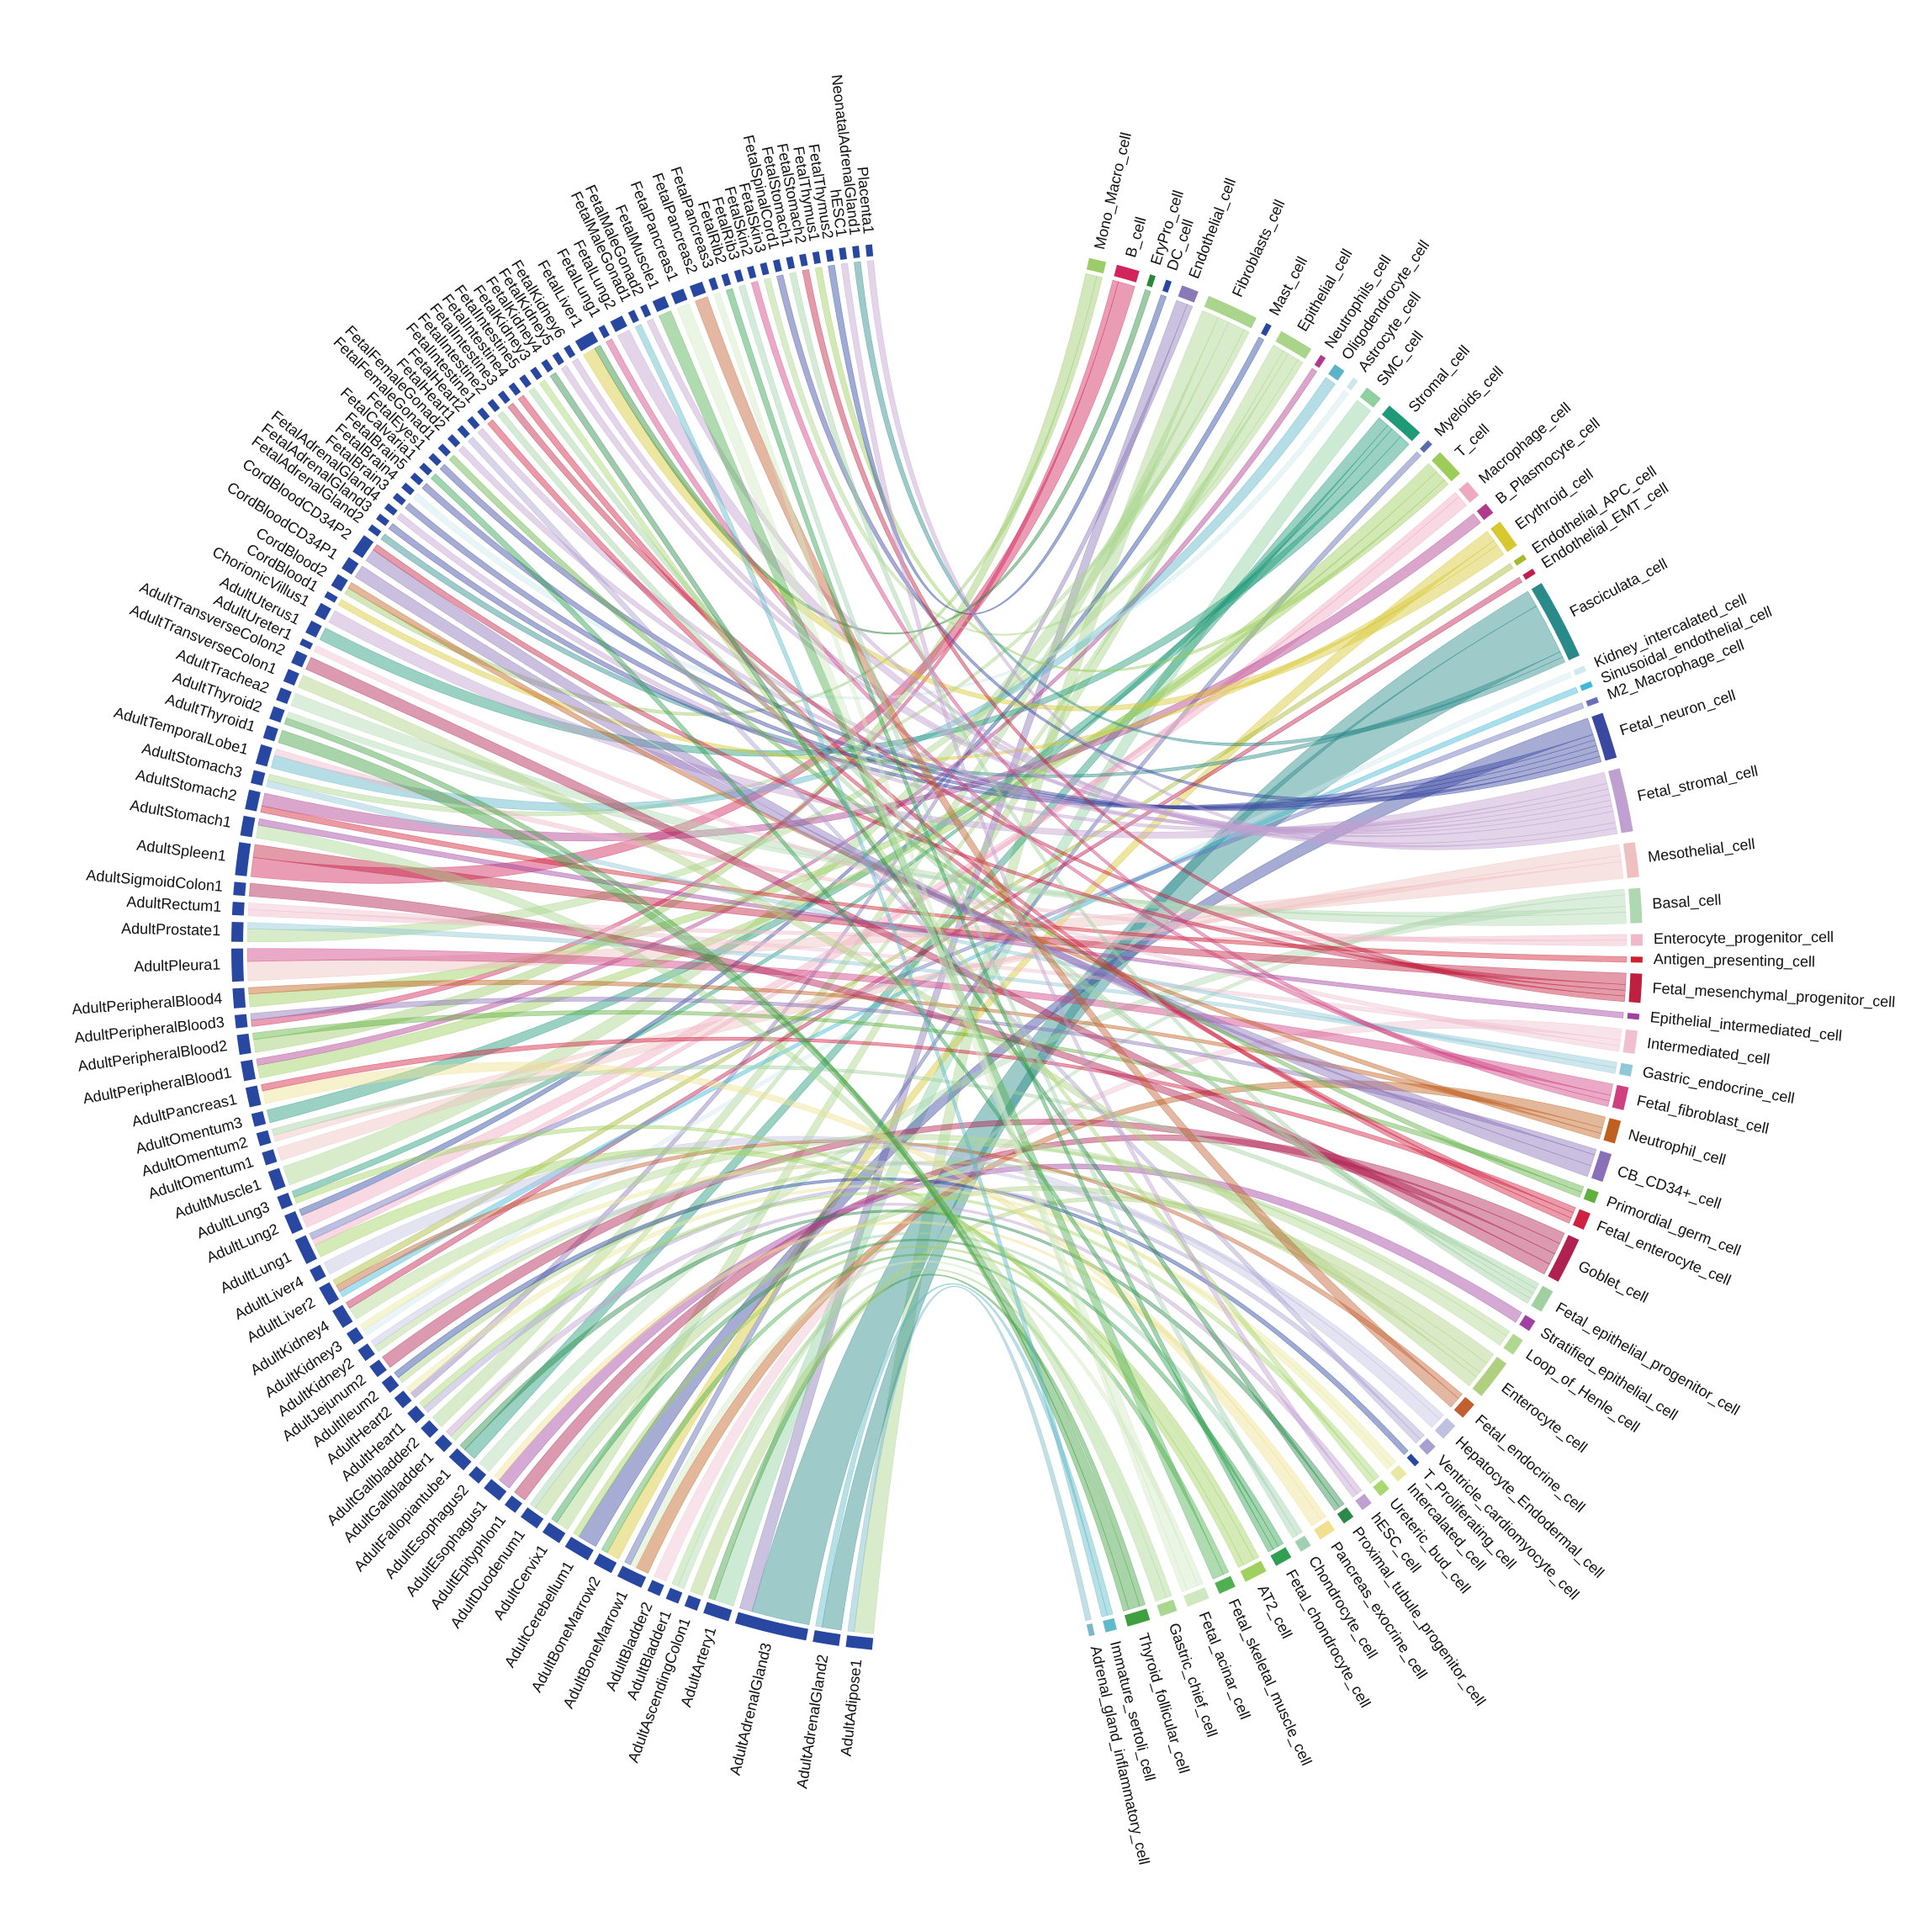 This screenshot has height=1927, width=1932. What do you see at coordinates (852, 1708) in the screenshot?
I see `tissue-label: AdultAdipose1` at bounding box center [852, 1708].